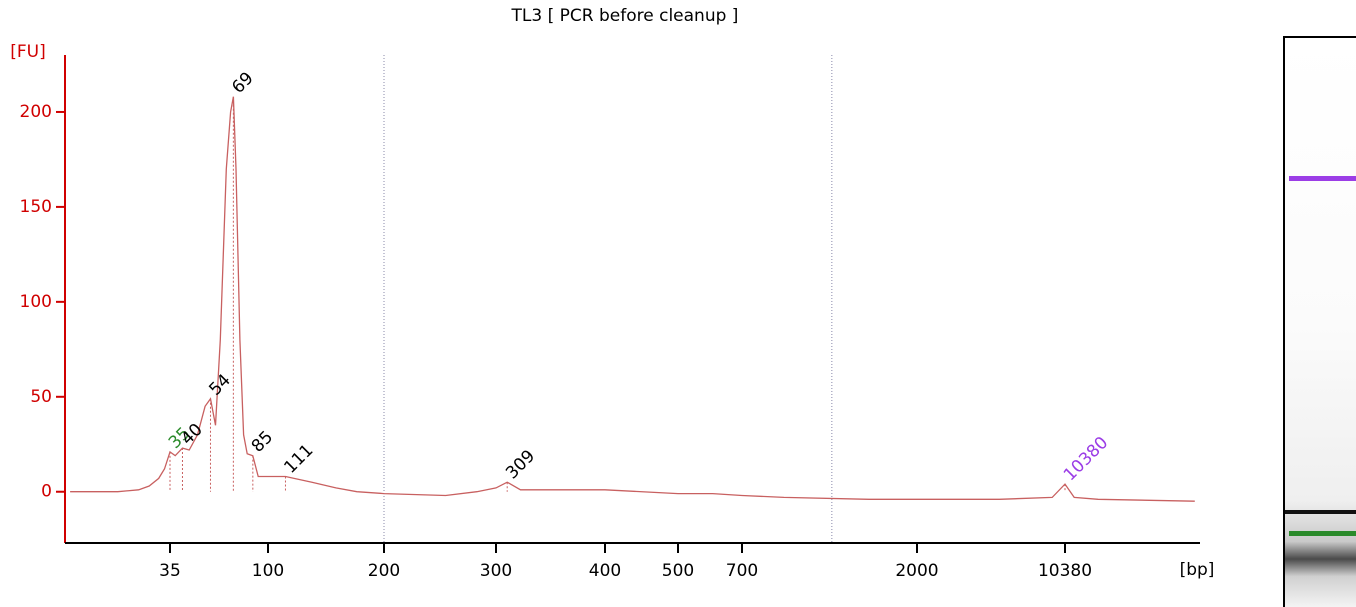 The image size is (1356, 607). I want to click on y-tick-label: 200, so click(36, 112).